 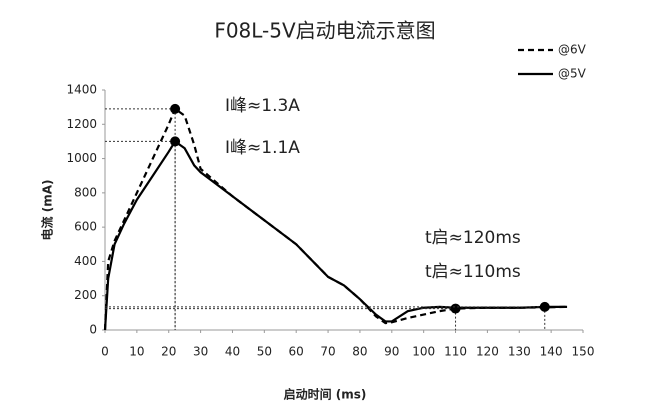 I want to click on x-tick-label: 100, so click(x=423, y=352).